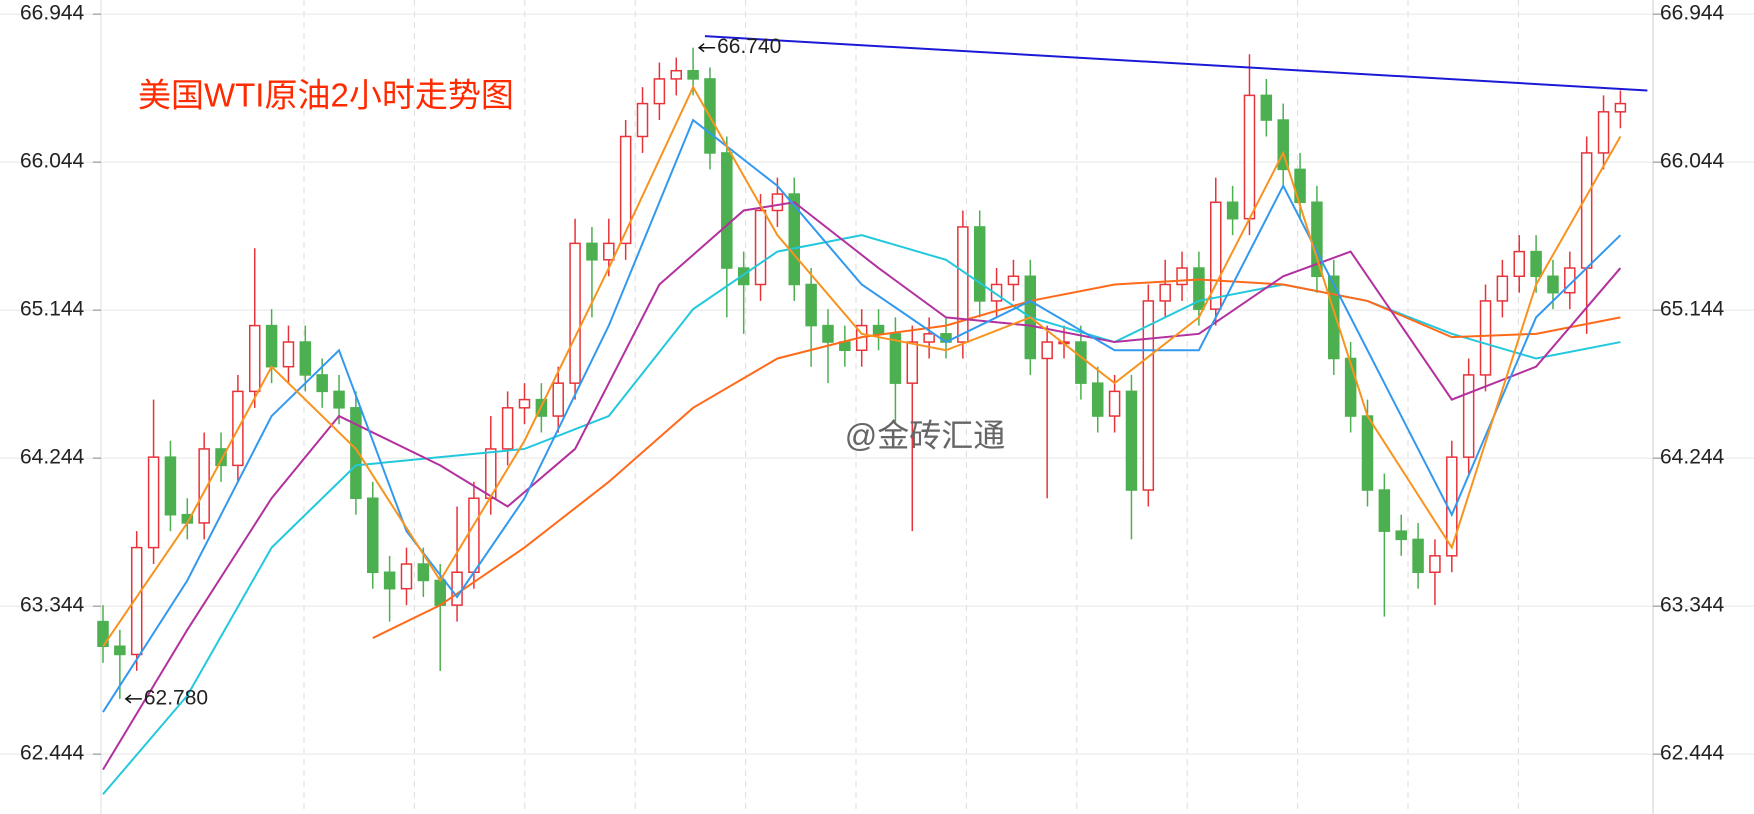 This screenshot has height=814, width=1754. Describe the element at coordinates (1692, 457) in the screenshot. I see `y2-tick-label: 64.244` at that location.